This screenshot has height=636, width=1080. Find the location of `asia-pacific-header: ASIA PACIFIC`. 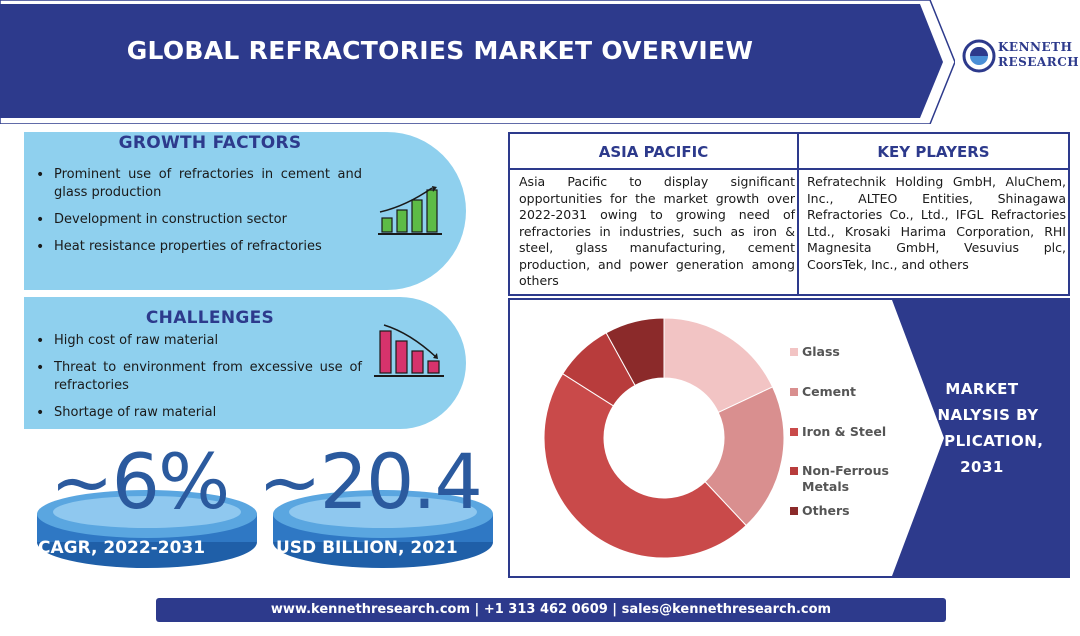

asia-pacific-header: ASIA PACIFIC is located at coordinates (653, 151).